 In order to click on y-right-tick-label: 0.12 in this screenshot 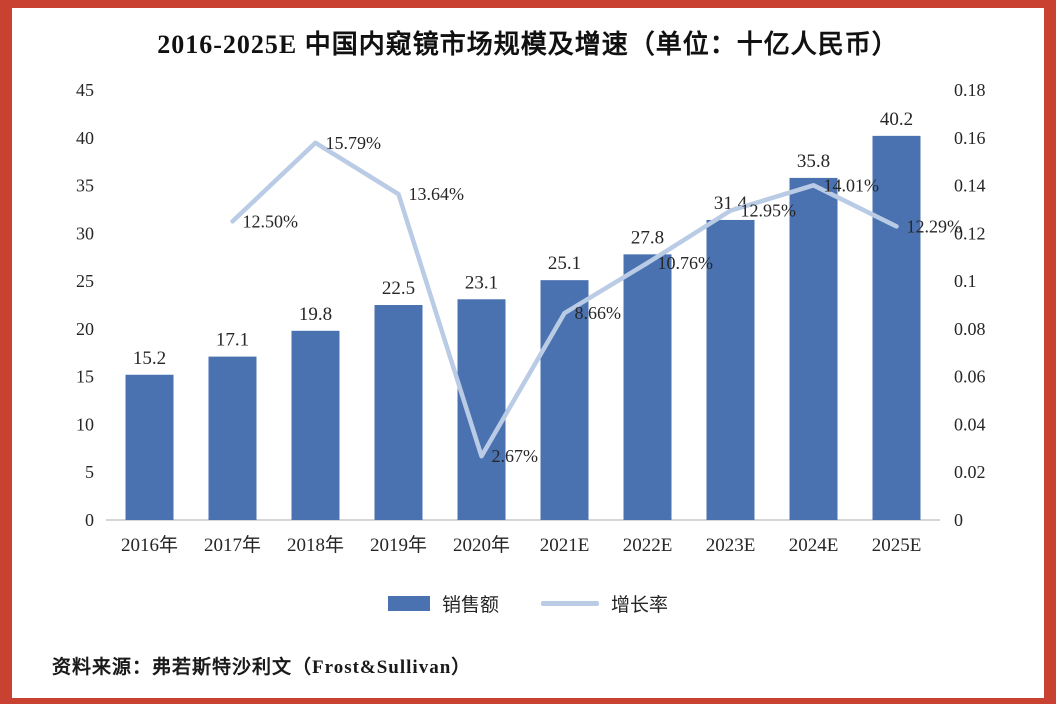, I will do `click(970, 233)`.